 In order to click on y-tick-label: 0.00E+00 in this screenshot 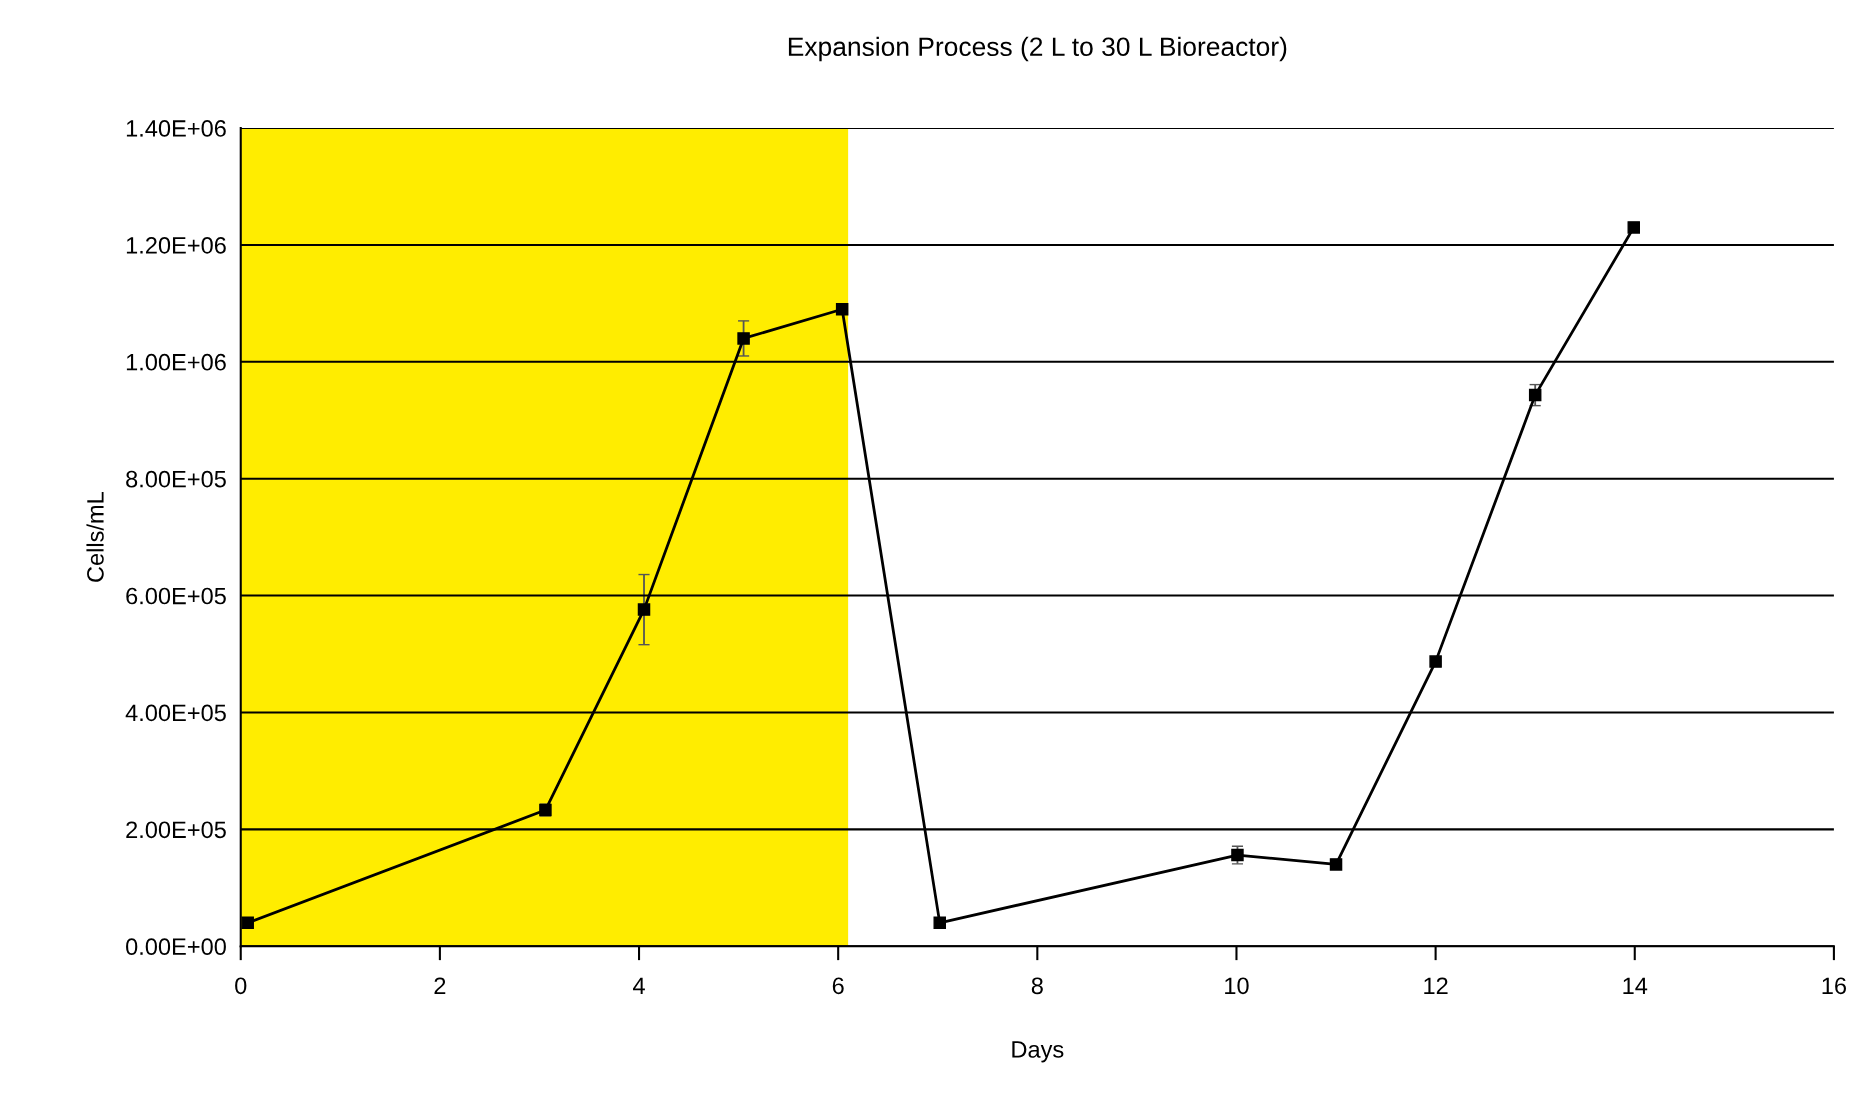, I will do `click(176, 947)`.